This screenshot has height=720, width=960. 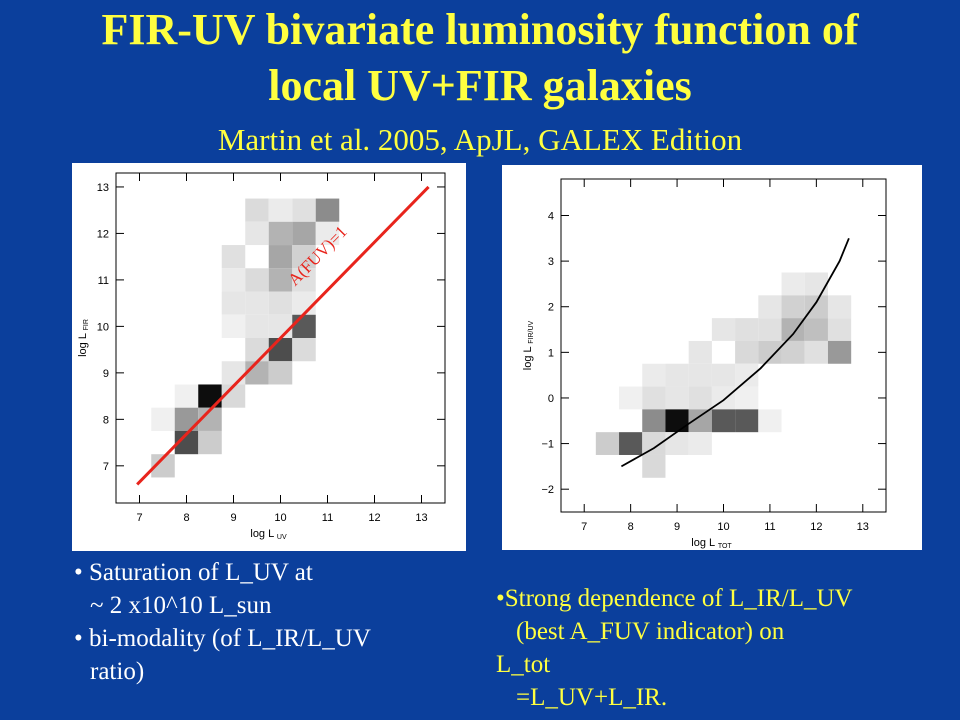 I want to click on page-title-line1: FIR-UV bivariate luminosity function of, so click(x=480, y=29).